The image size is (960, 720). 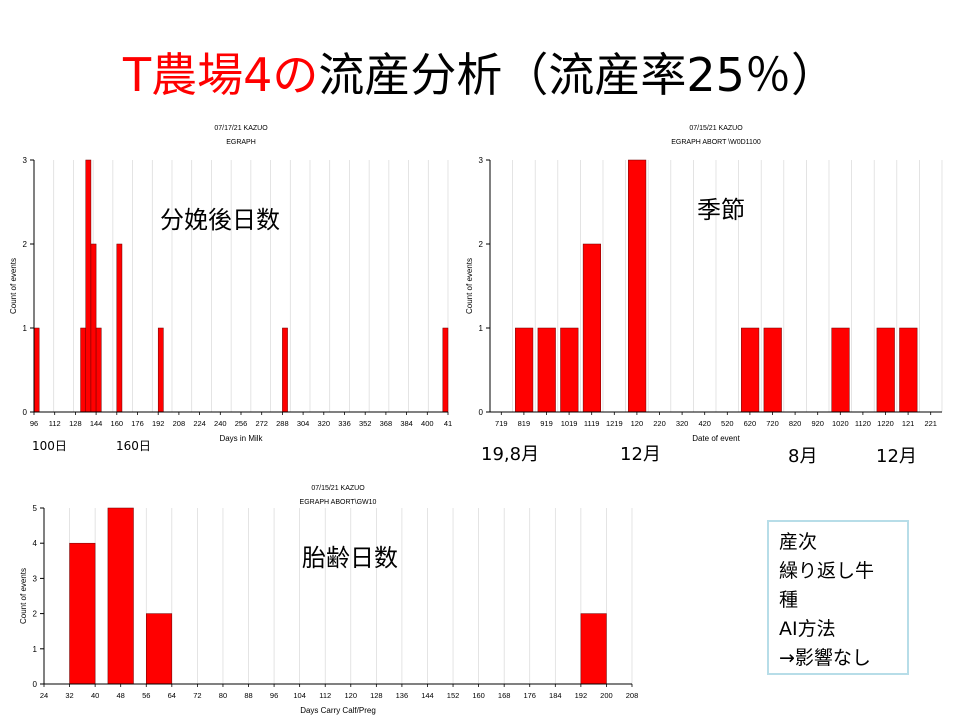 I want to click on x-tick-label: 719, so click(x=501, y=423).